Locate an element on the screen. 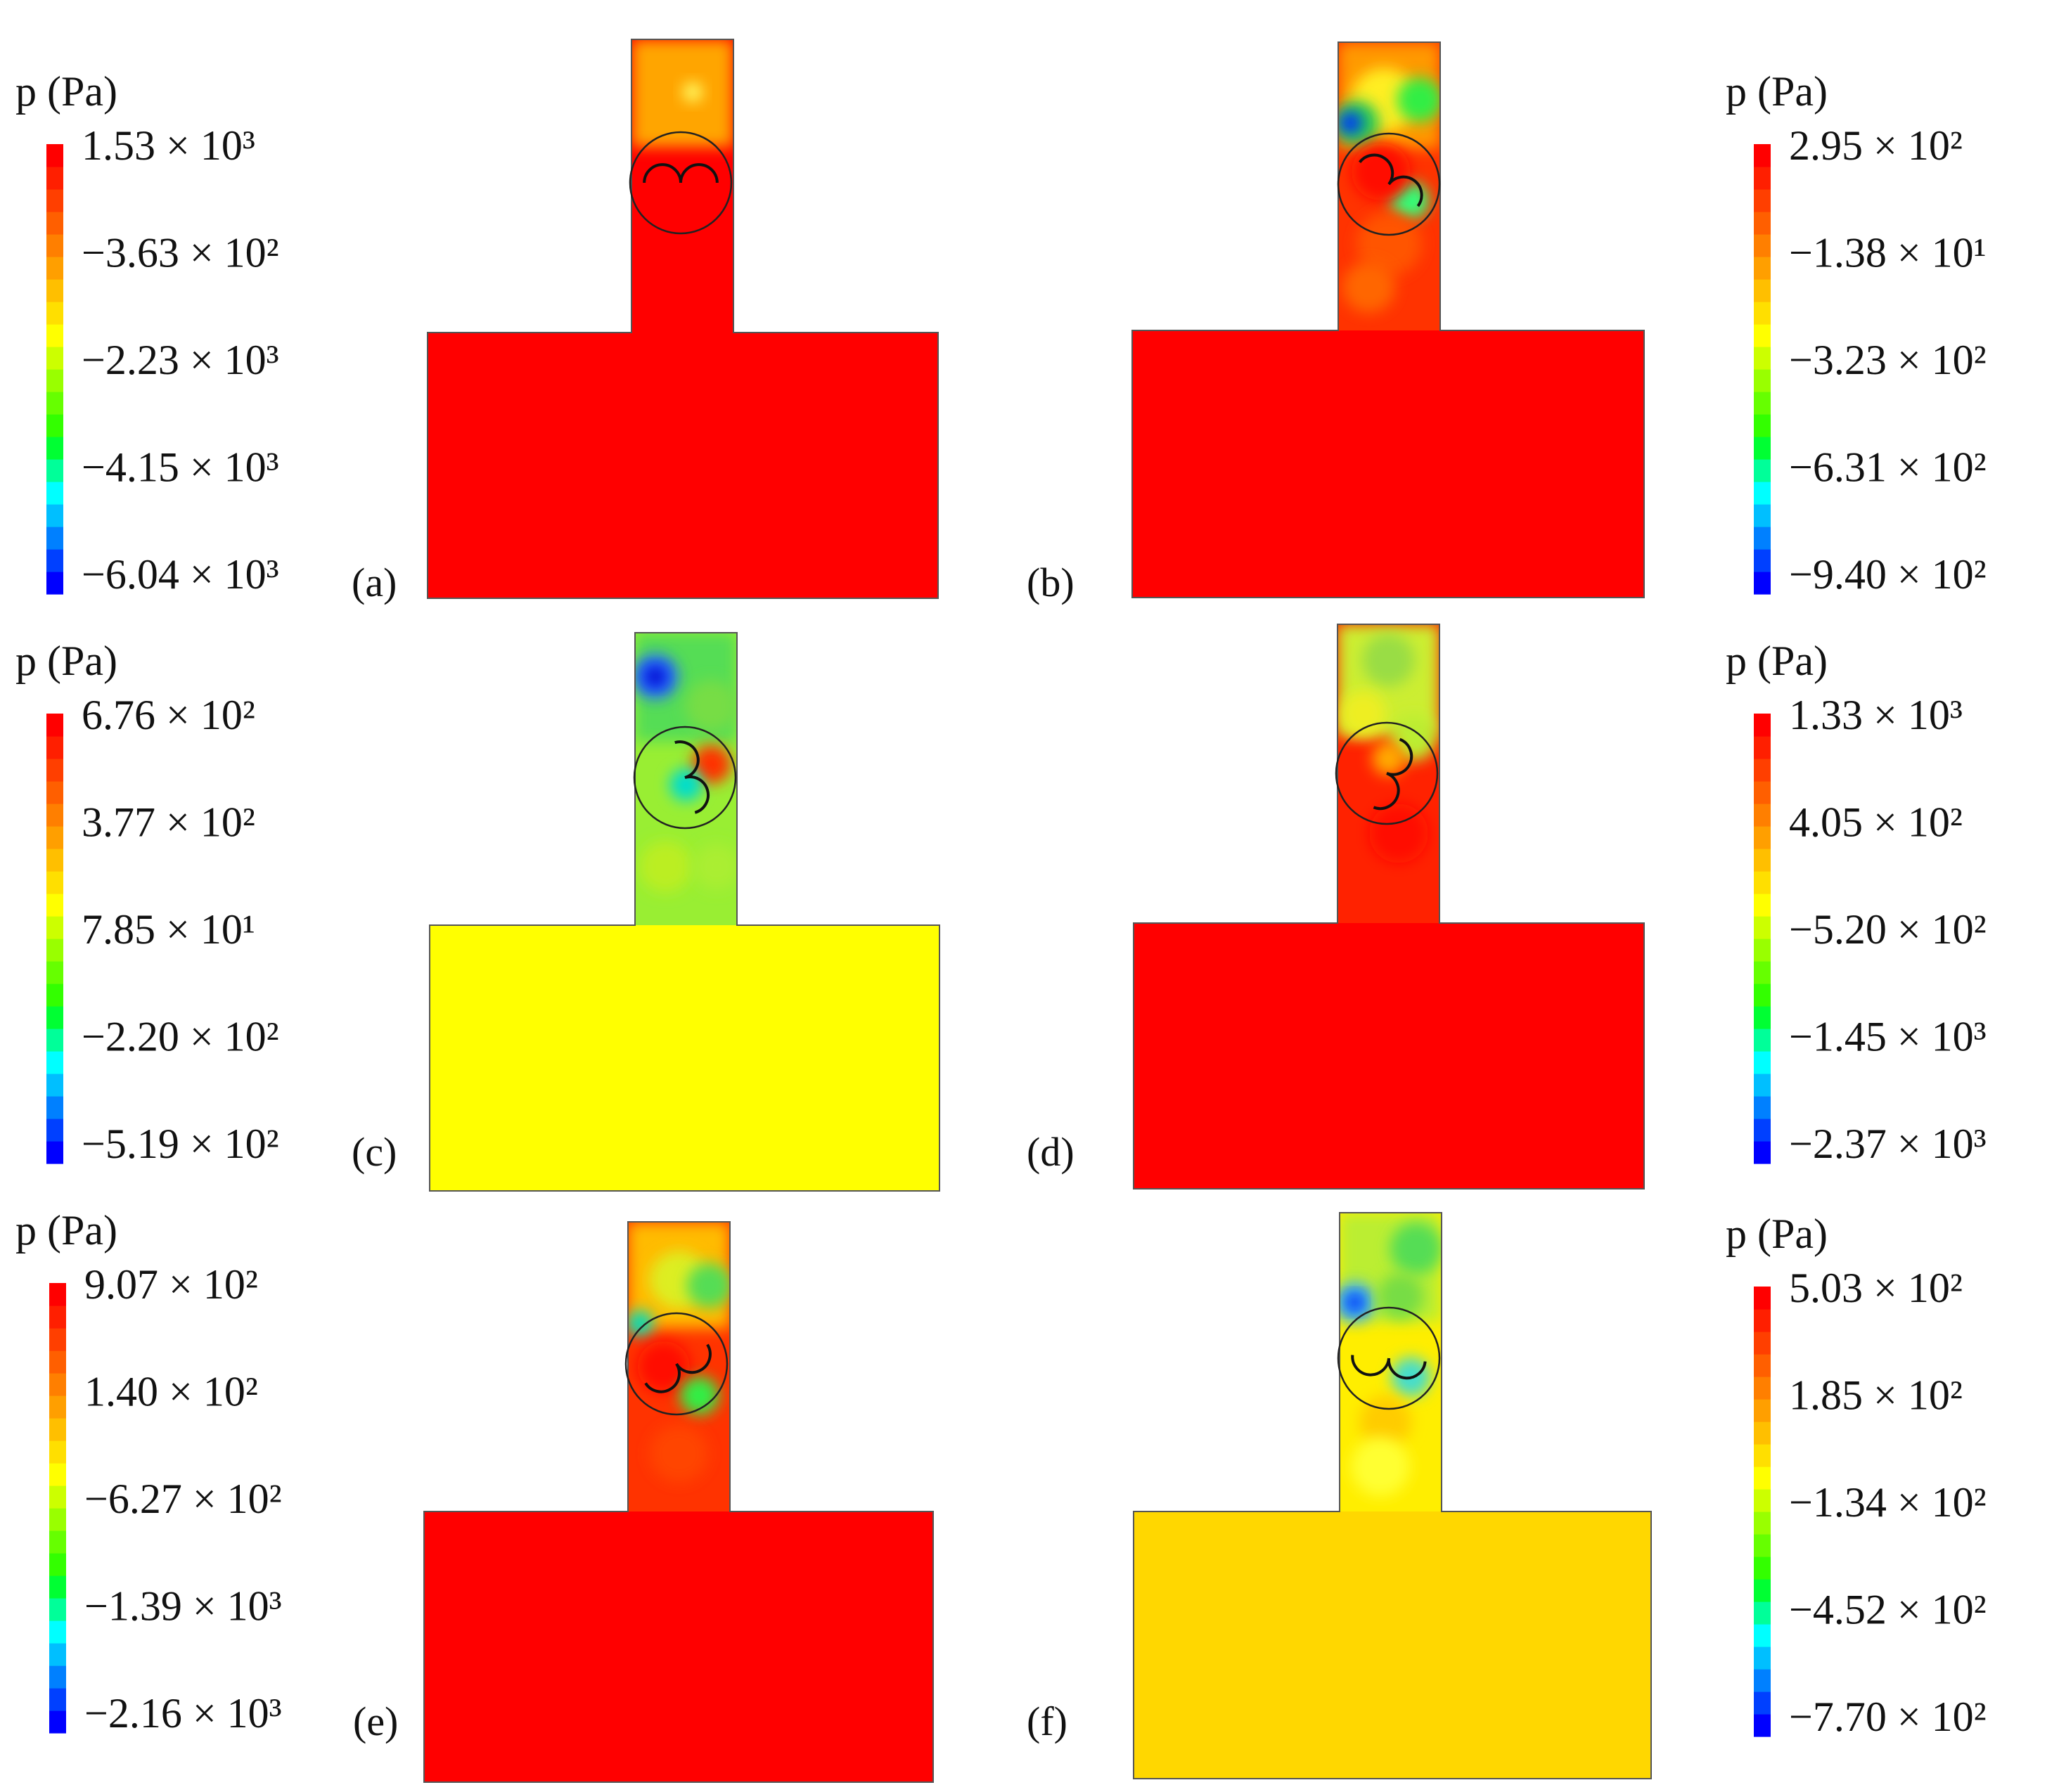 The image size is (2059, 1792). colorbar-tick-label: −6.04 × 10³ is located at coordinates (180, 575).